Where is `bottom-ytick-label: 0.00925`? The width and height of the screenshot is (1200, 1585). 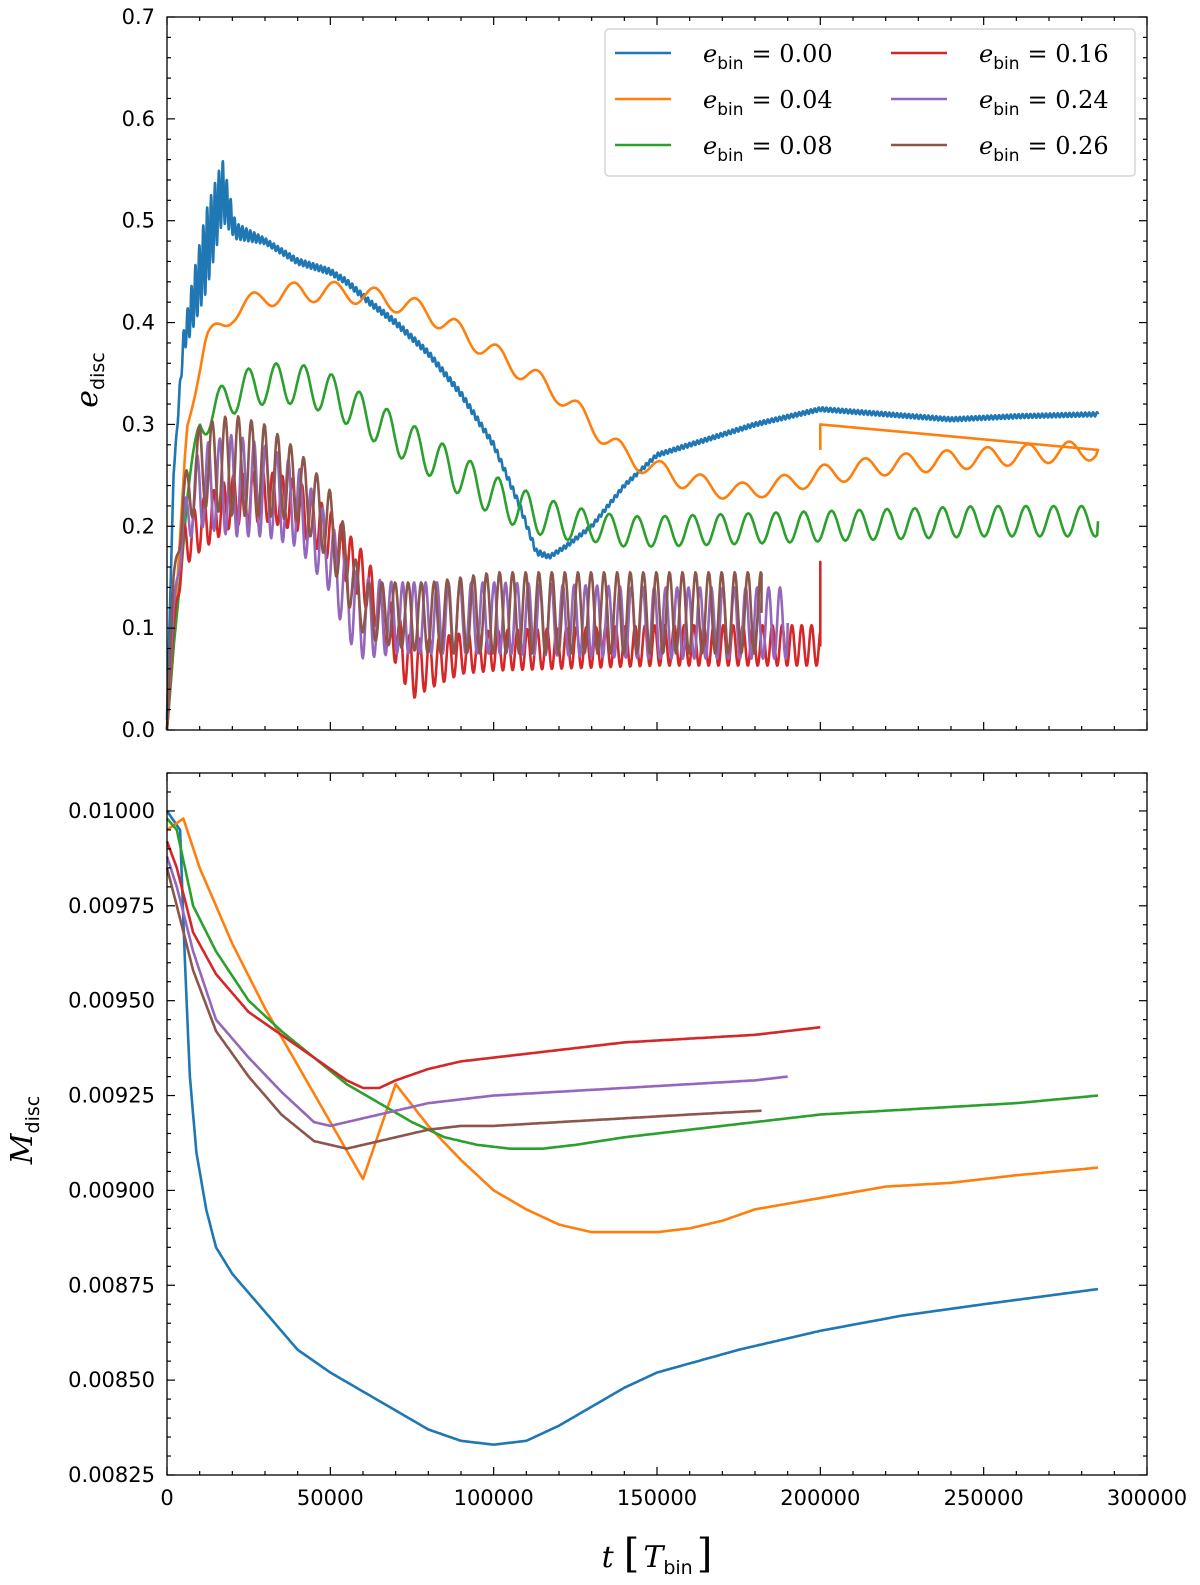 bottom-ytick-label: 0.00925 is located at coordinates (111, 1096).